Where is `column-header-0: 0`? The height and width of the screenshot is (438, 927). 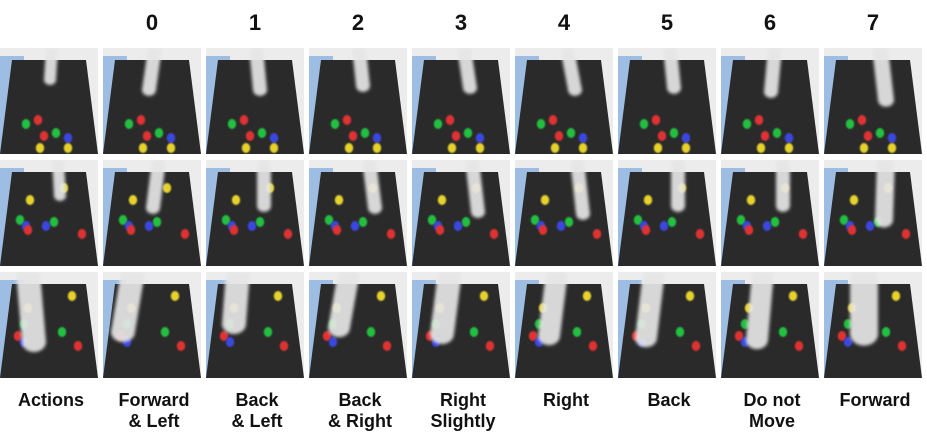 column-header-0: 0 is located at coordinates (152, 22).